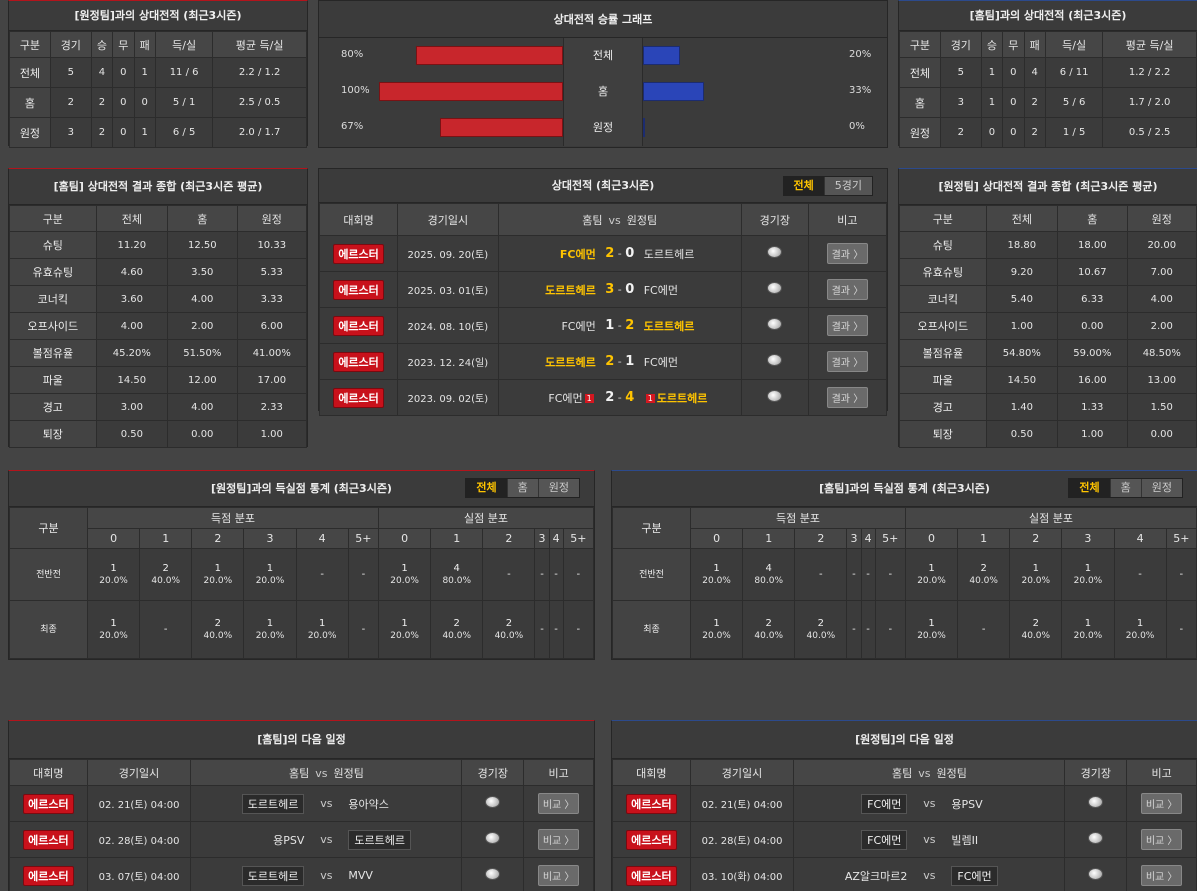  What do you see at coordinates (132, 326) in the screenshot?
I see `table-cell: 4.00` at bounding box center [132, 326].